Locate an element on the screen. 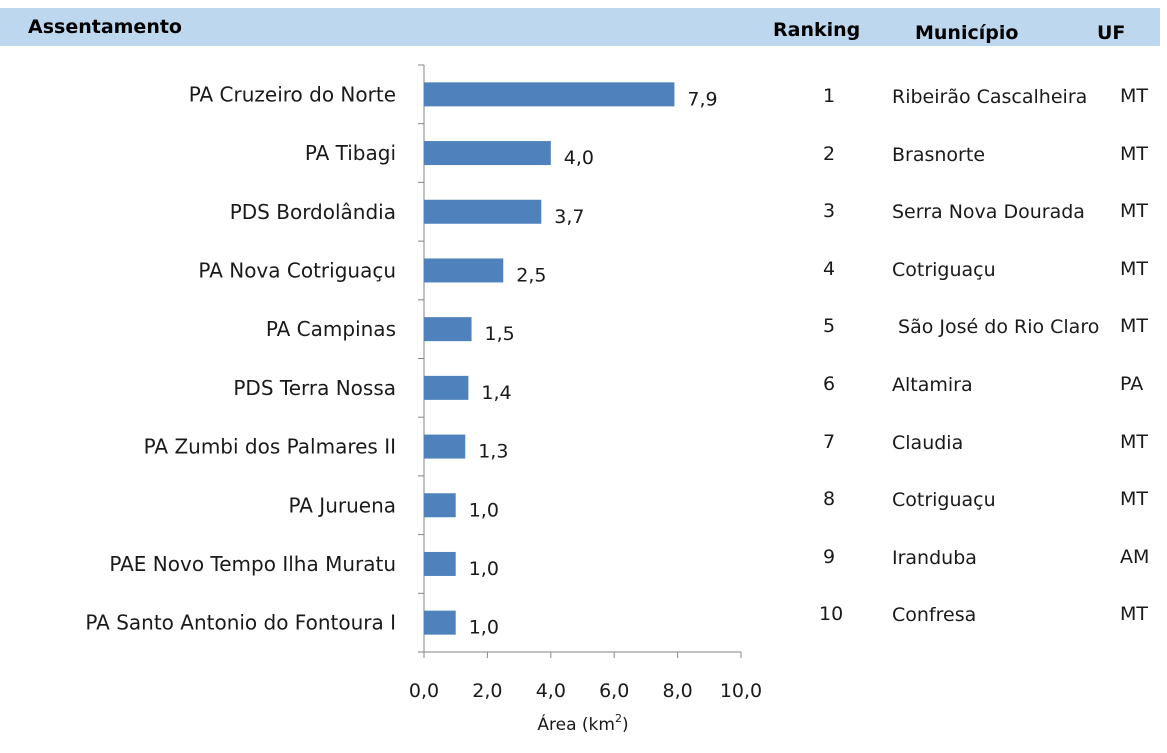 The height and width of the screenshot is (753, 1167). x-tick-label: 6,0 is located at coordinates (614, 691).